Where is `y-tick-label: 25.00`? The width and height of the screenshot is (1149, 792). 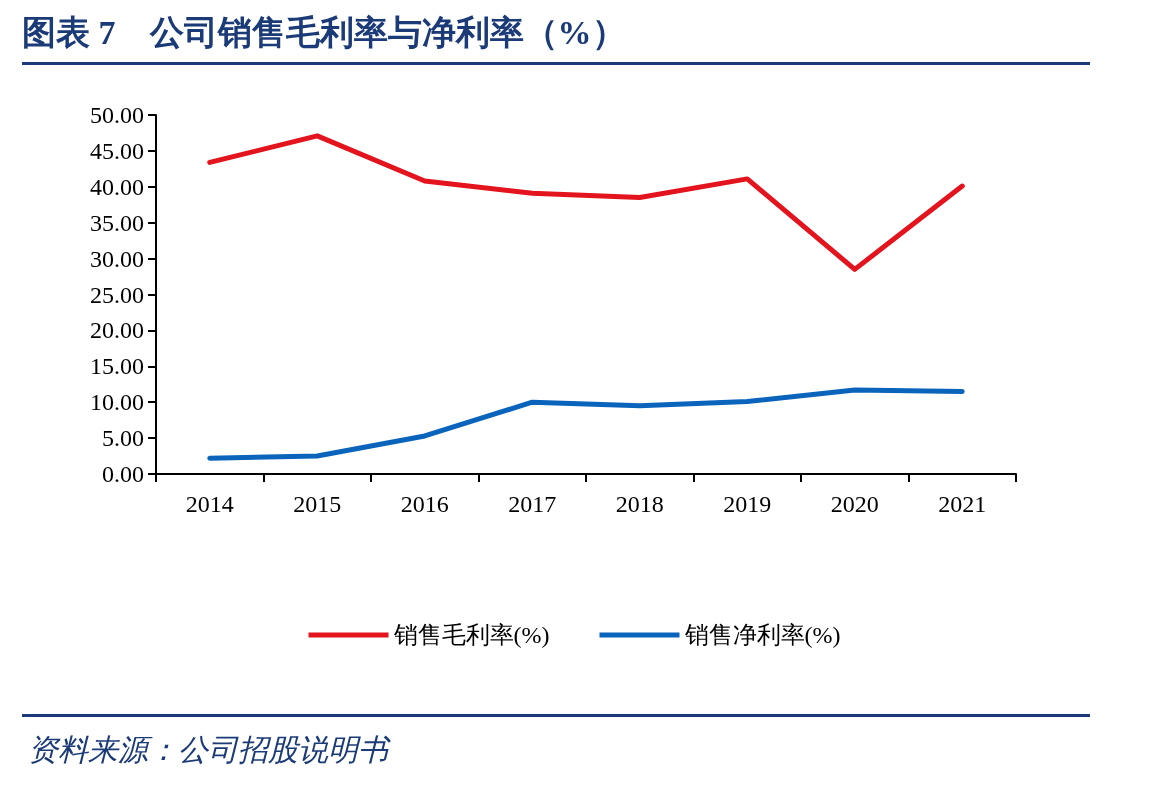
y-tick-label: 25.00 is located at coordinates (117, 294).